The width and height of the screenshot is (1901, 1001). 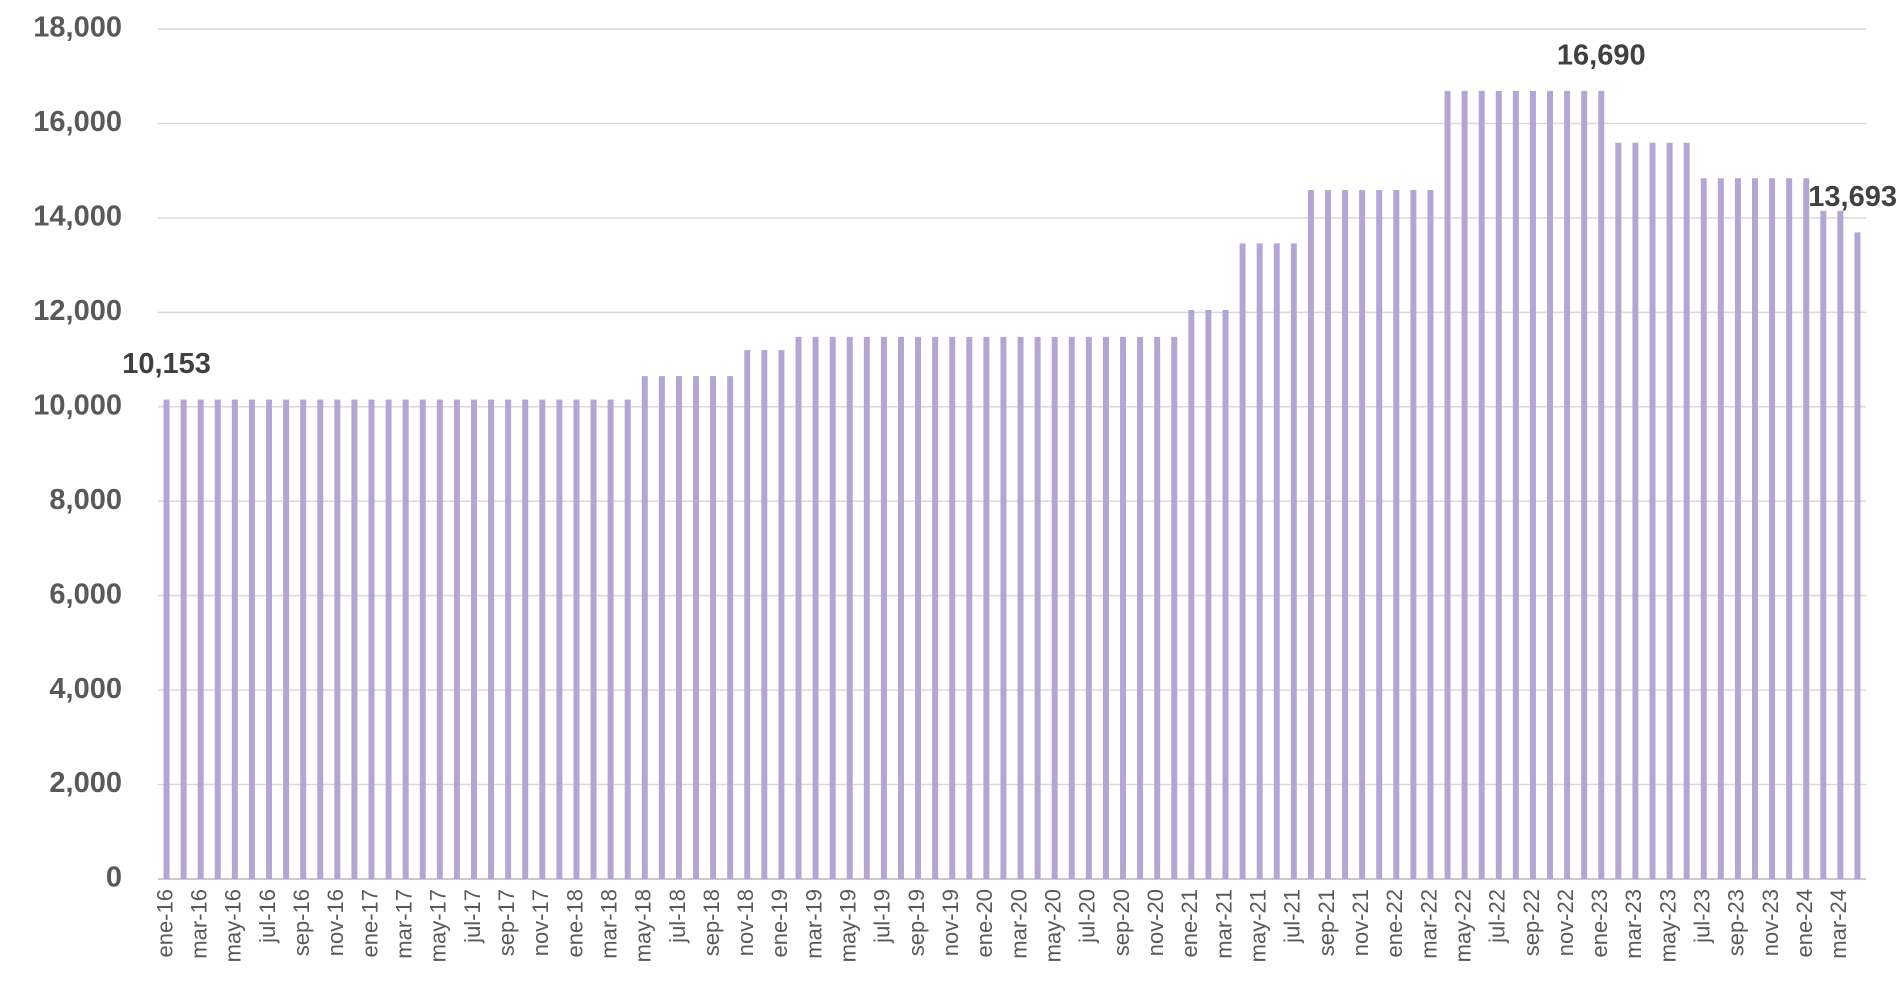 What do you see at coordinates (1360, 922) in the screenshot?
I see `x-tick-label: nov-21` at bounding box center [1360, 922].